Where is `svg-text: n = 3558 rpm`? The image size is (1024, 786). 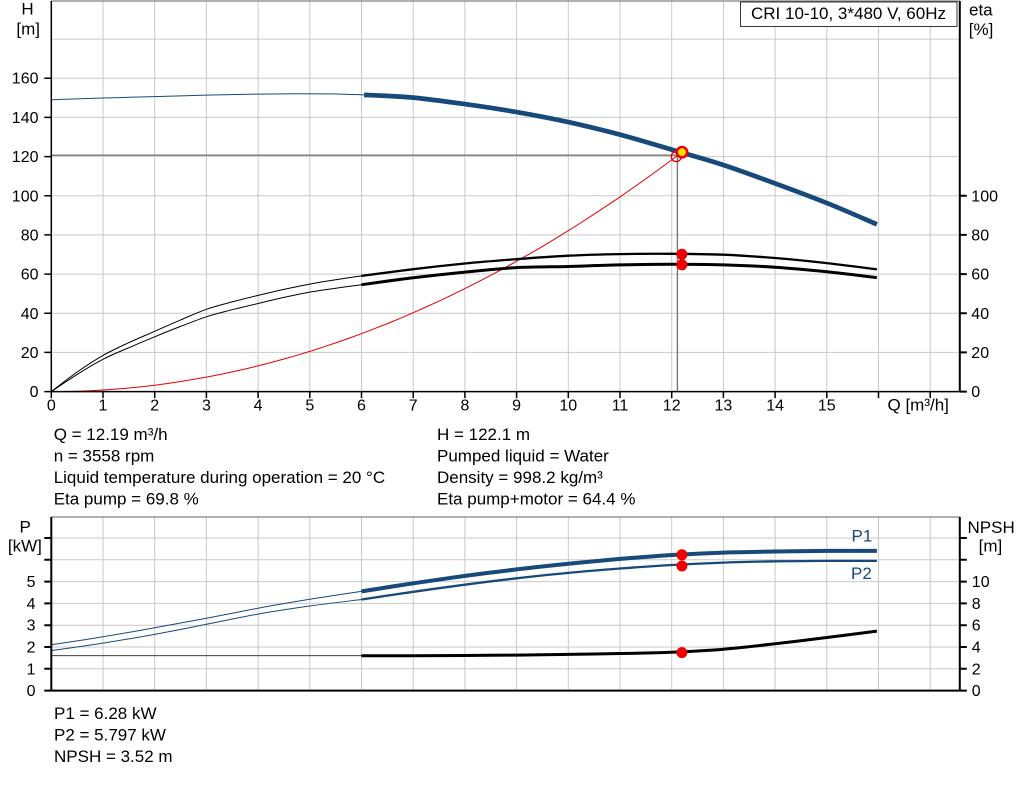
svg-text: n = 3558 rpm is located at coordinates (104, 456).